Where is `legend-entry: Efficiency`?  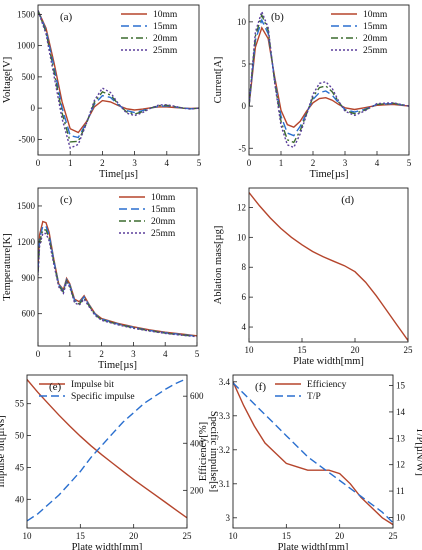 legend-entry: Efficiency is located at coordinates (327, 384).